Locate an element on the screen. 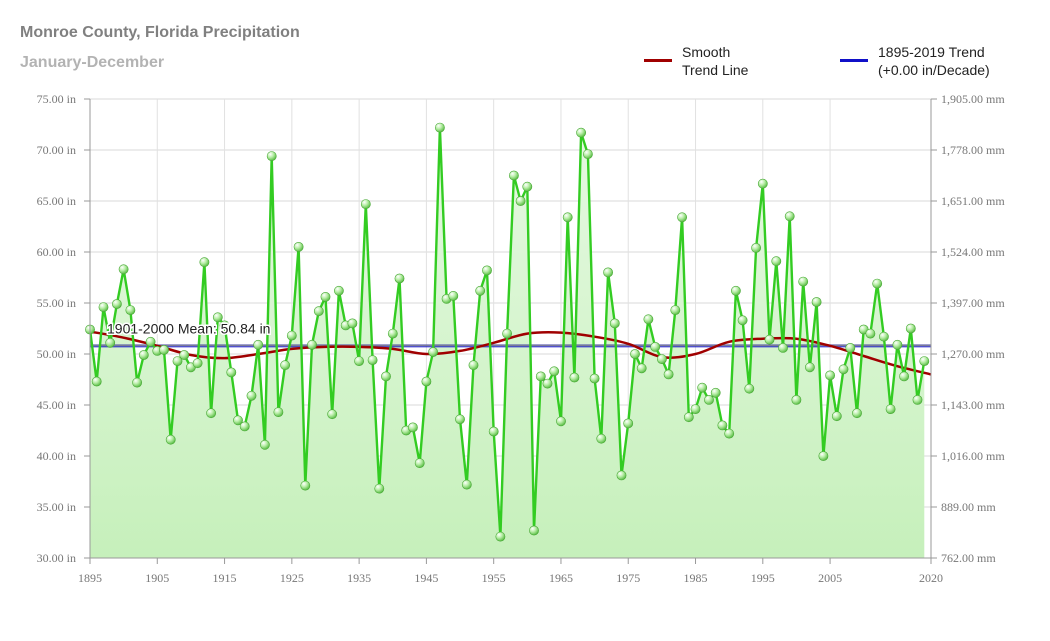 This screenshot has height=641, width=1050. data-point-1938 is located at coordinates (379, 488).